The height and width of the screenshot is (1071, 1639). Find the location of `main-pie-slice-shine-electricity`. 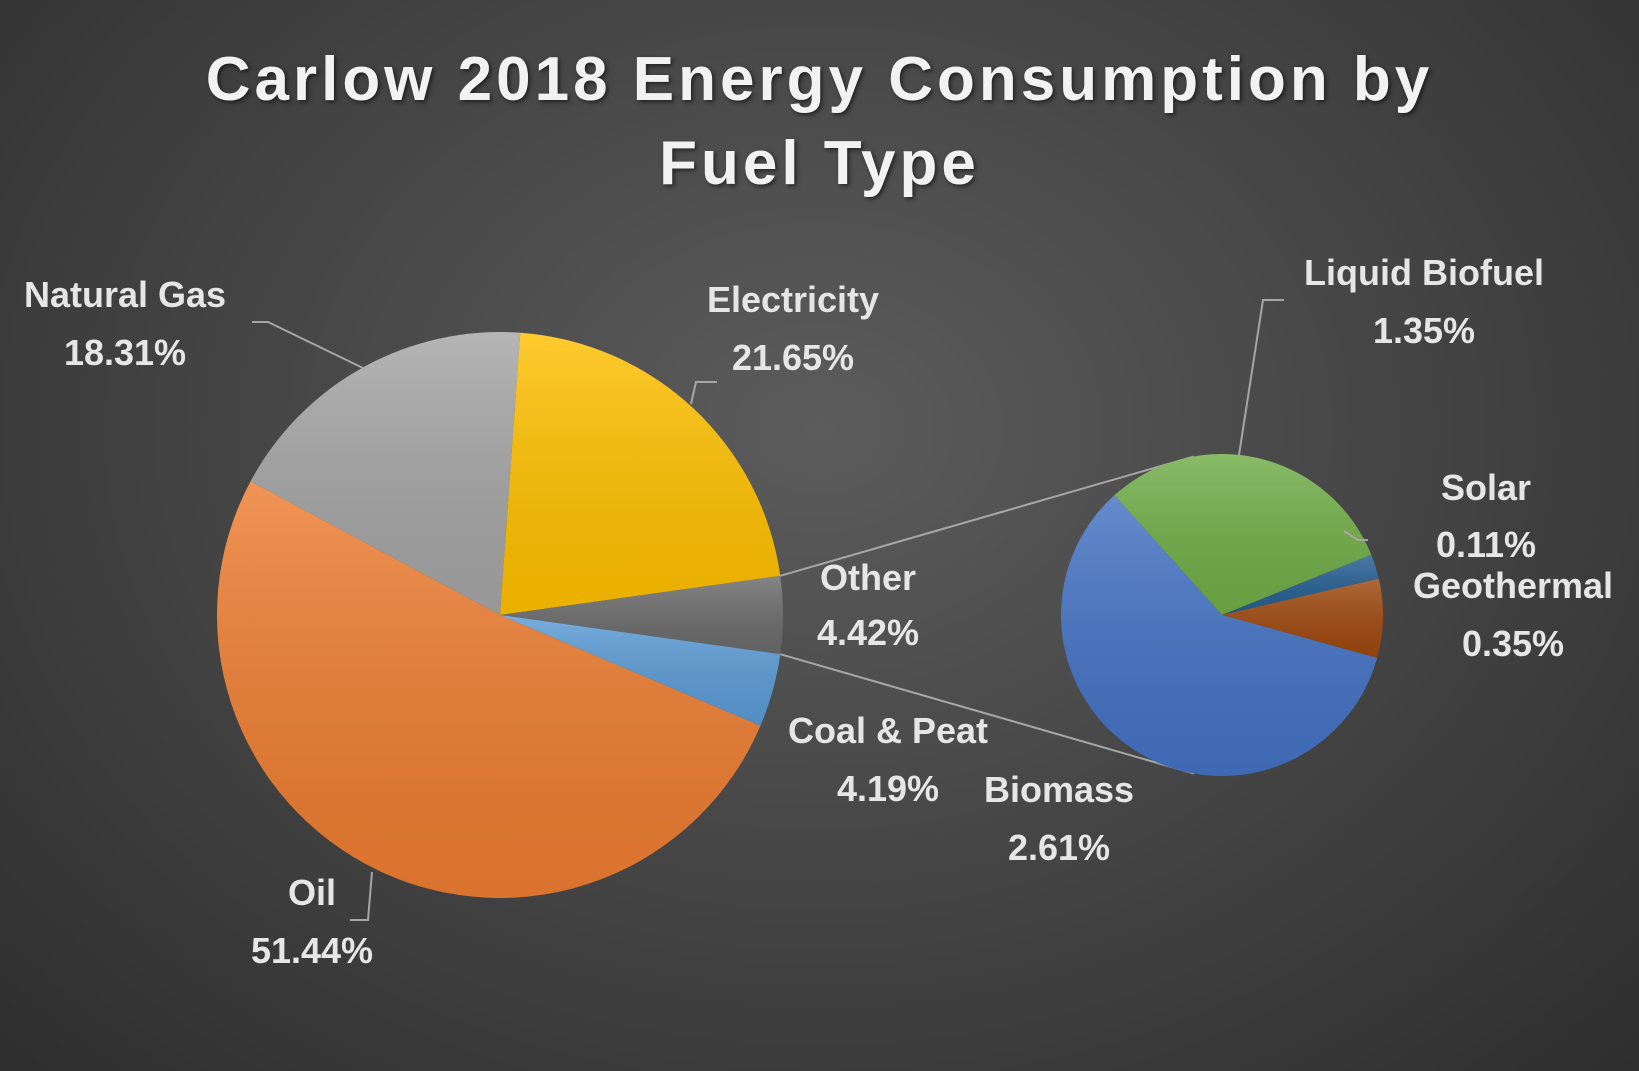

main-pie-slice-shine-electricity is located at coordinates (640, 473).